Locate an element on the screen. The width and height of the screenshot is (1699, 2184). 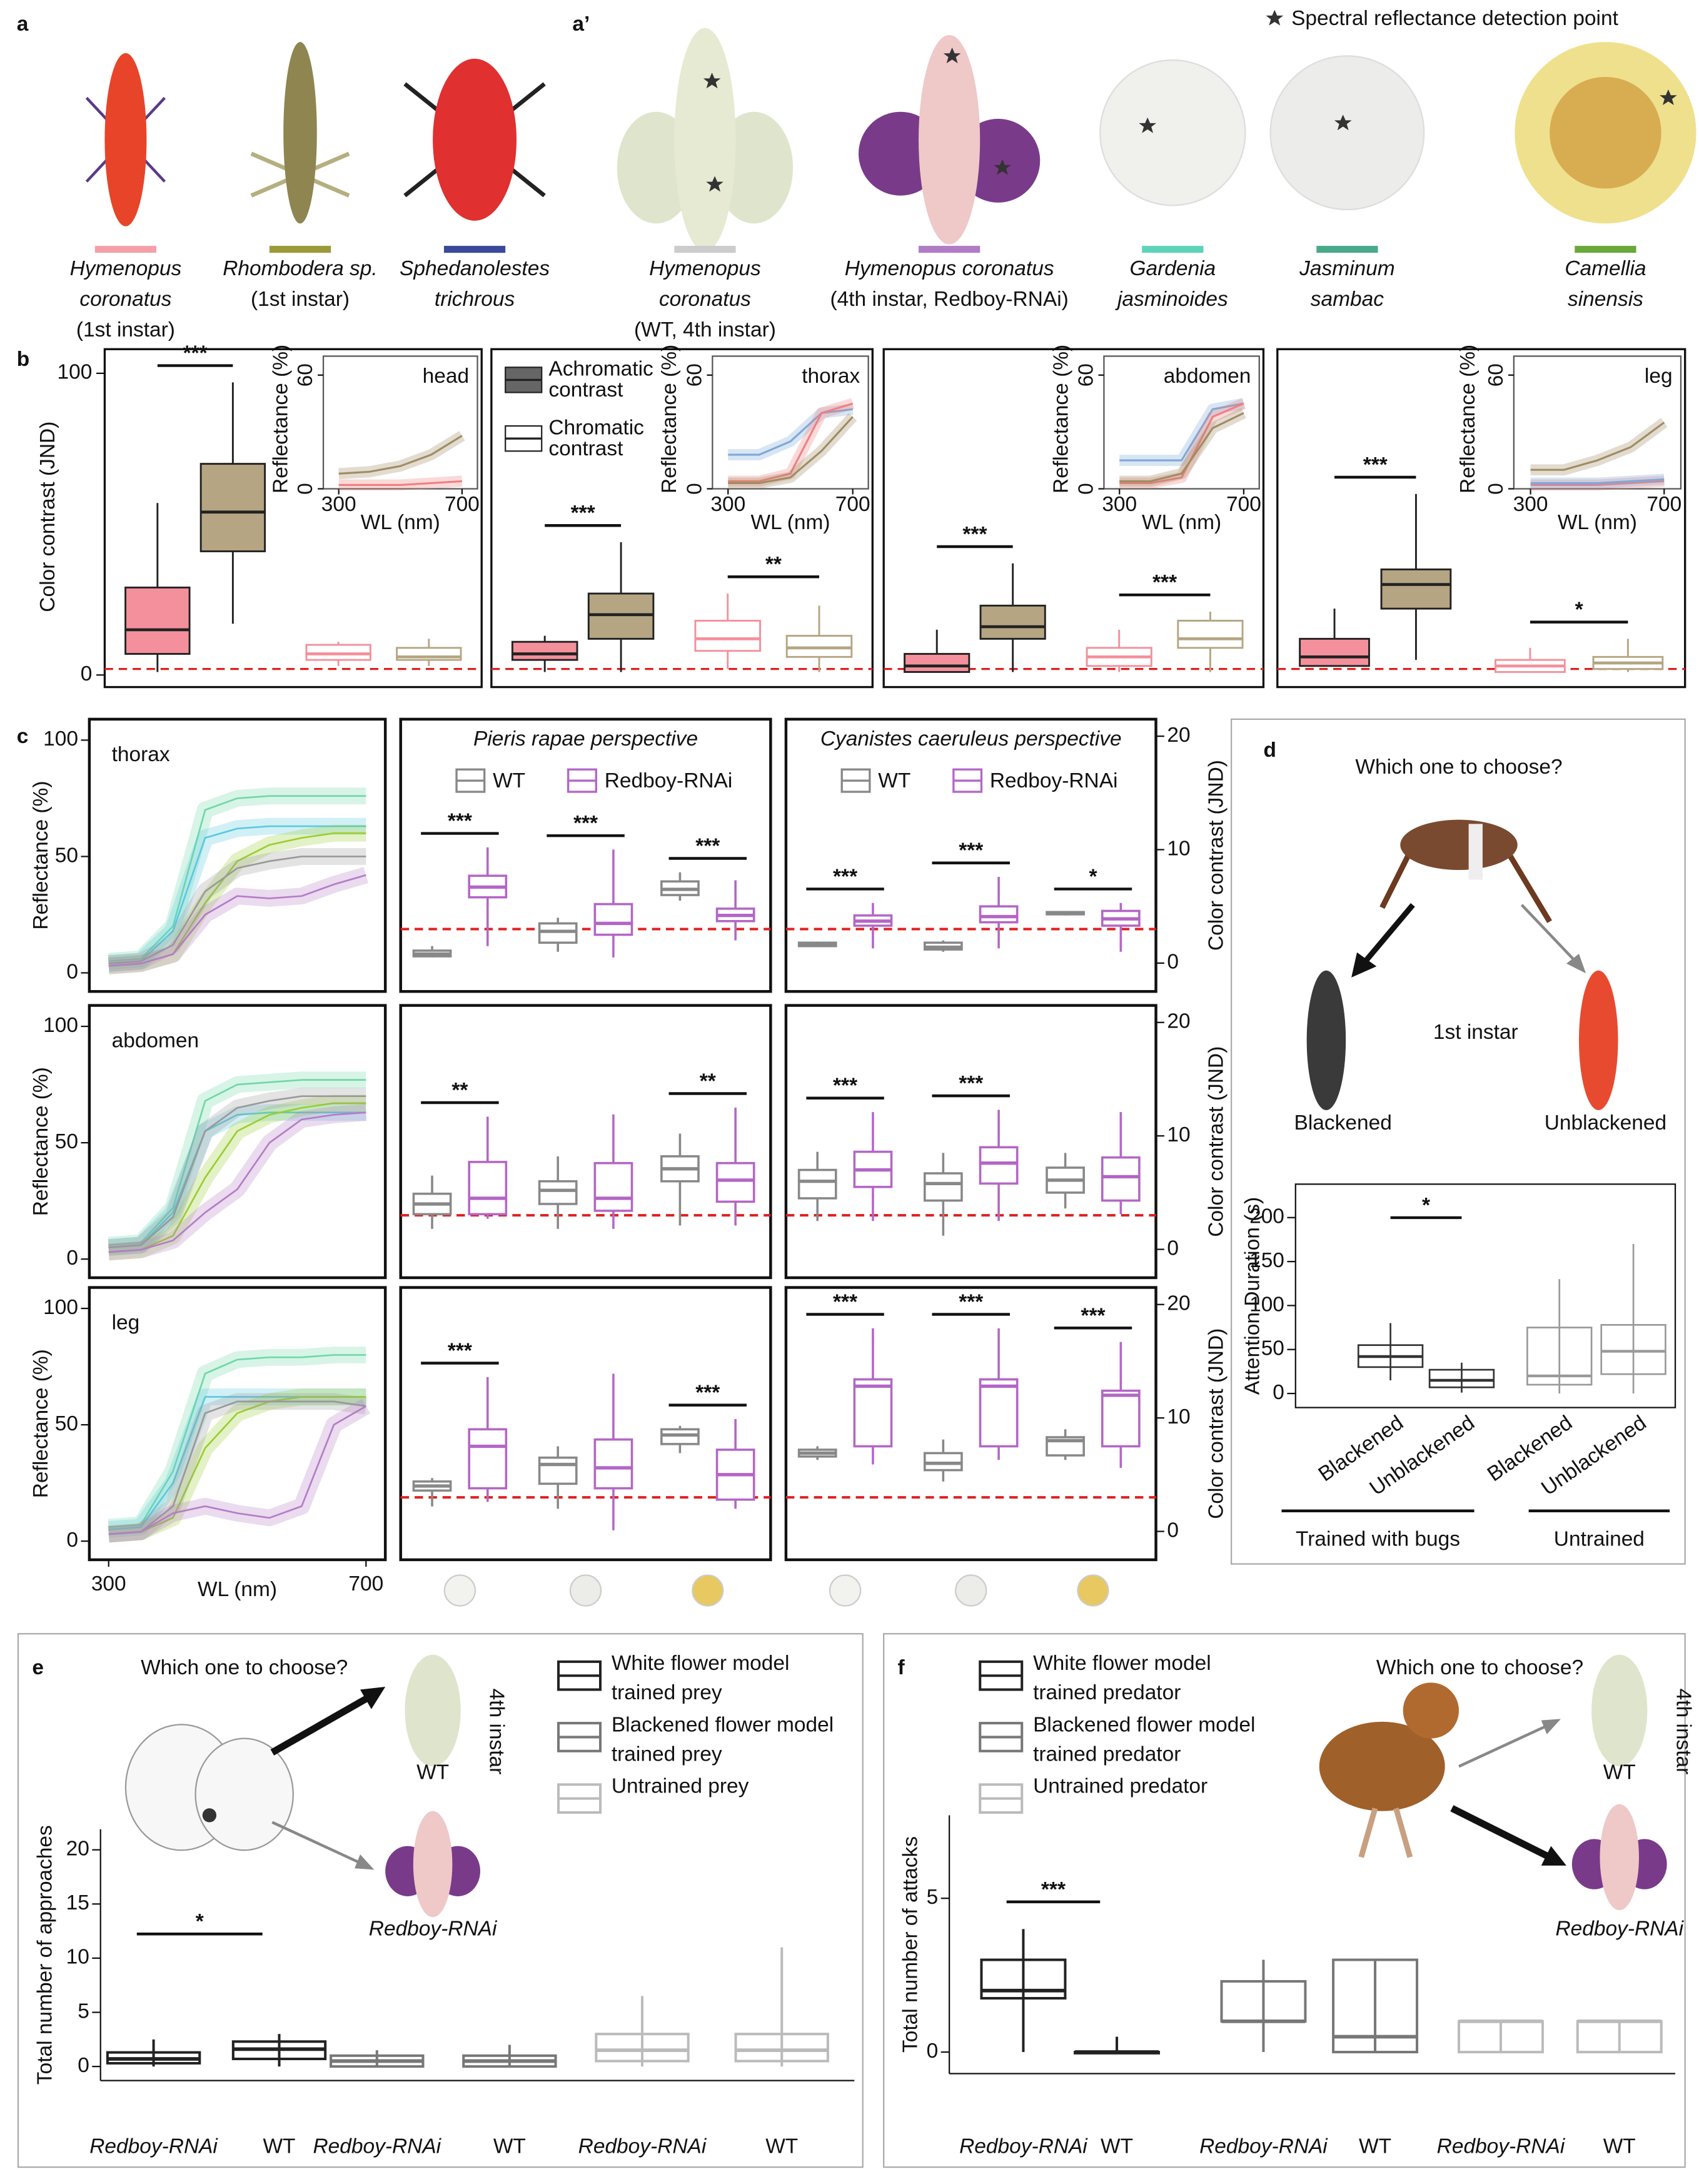
significance: ** is located at coordinates (773, 564).